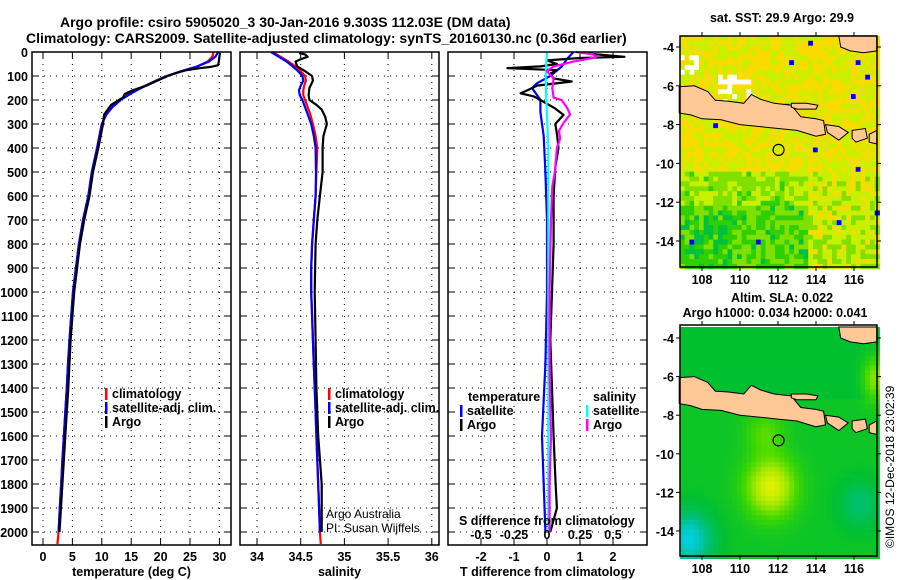 The image size is (900, 580). I want to click on lon-tick-label: 112, so click(778, 569).